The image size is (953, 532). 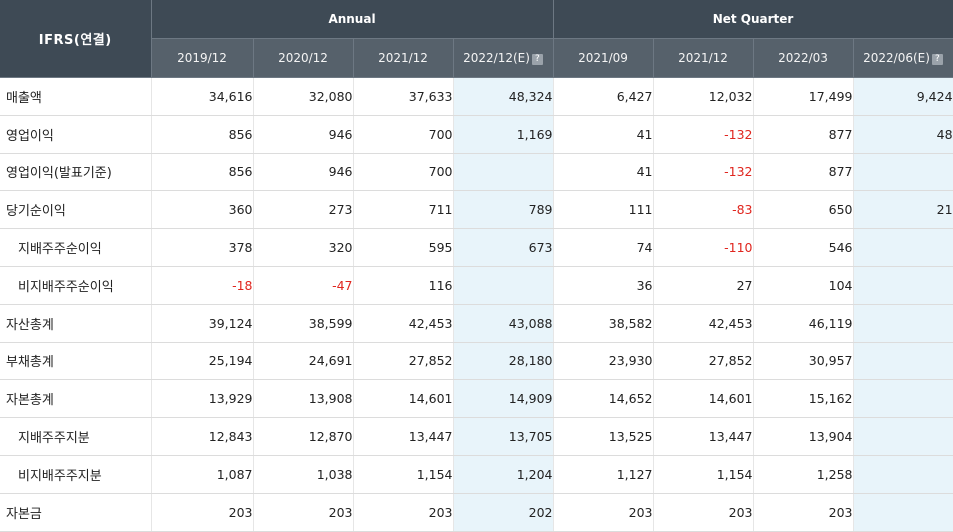 What do you see at coordinates (403, 58) in the screenshot?
I see `period-column-header: 2021/12` at bounding box center [403, 58].